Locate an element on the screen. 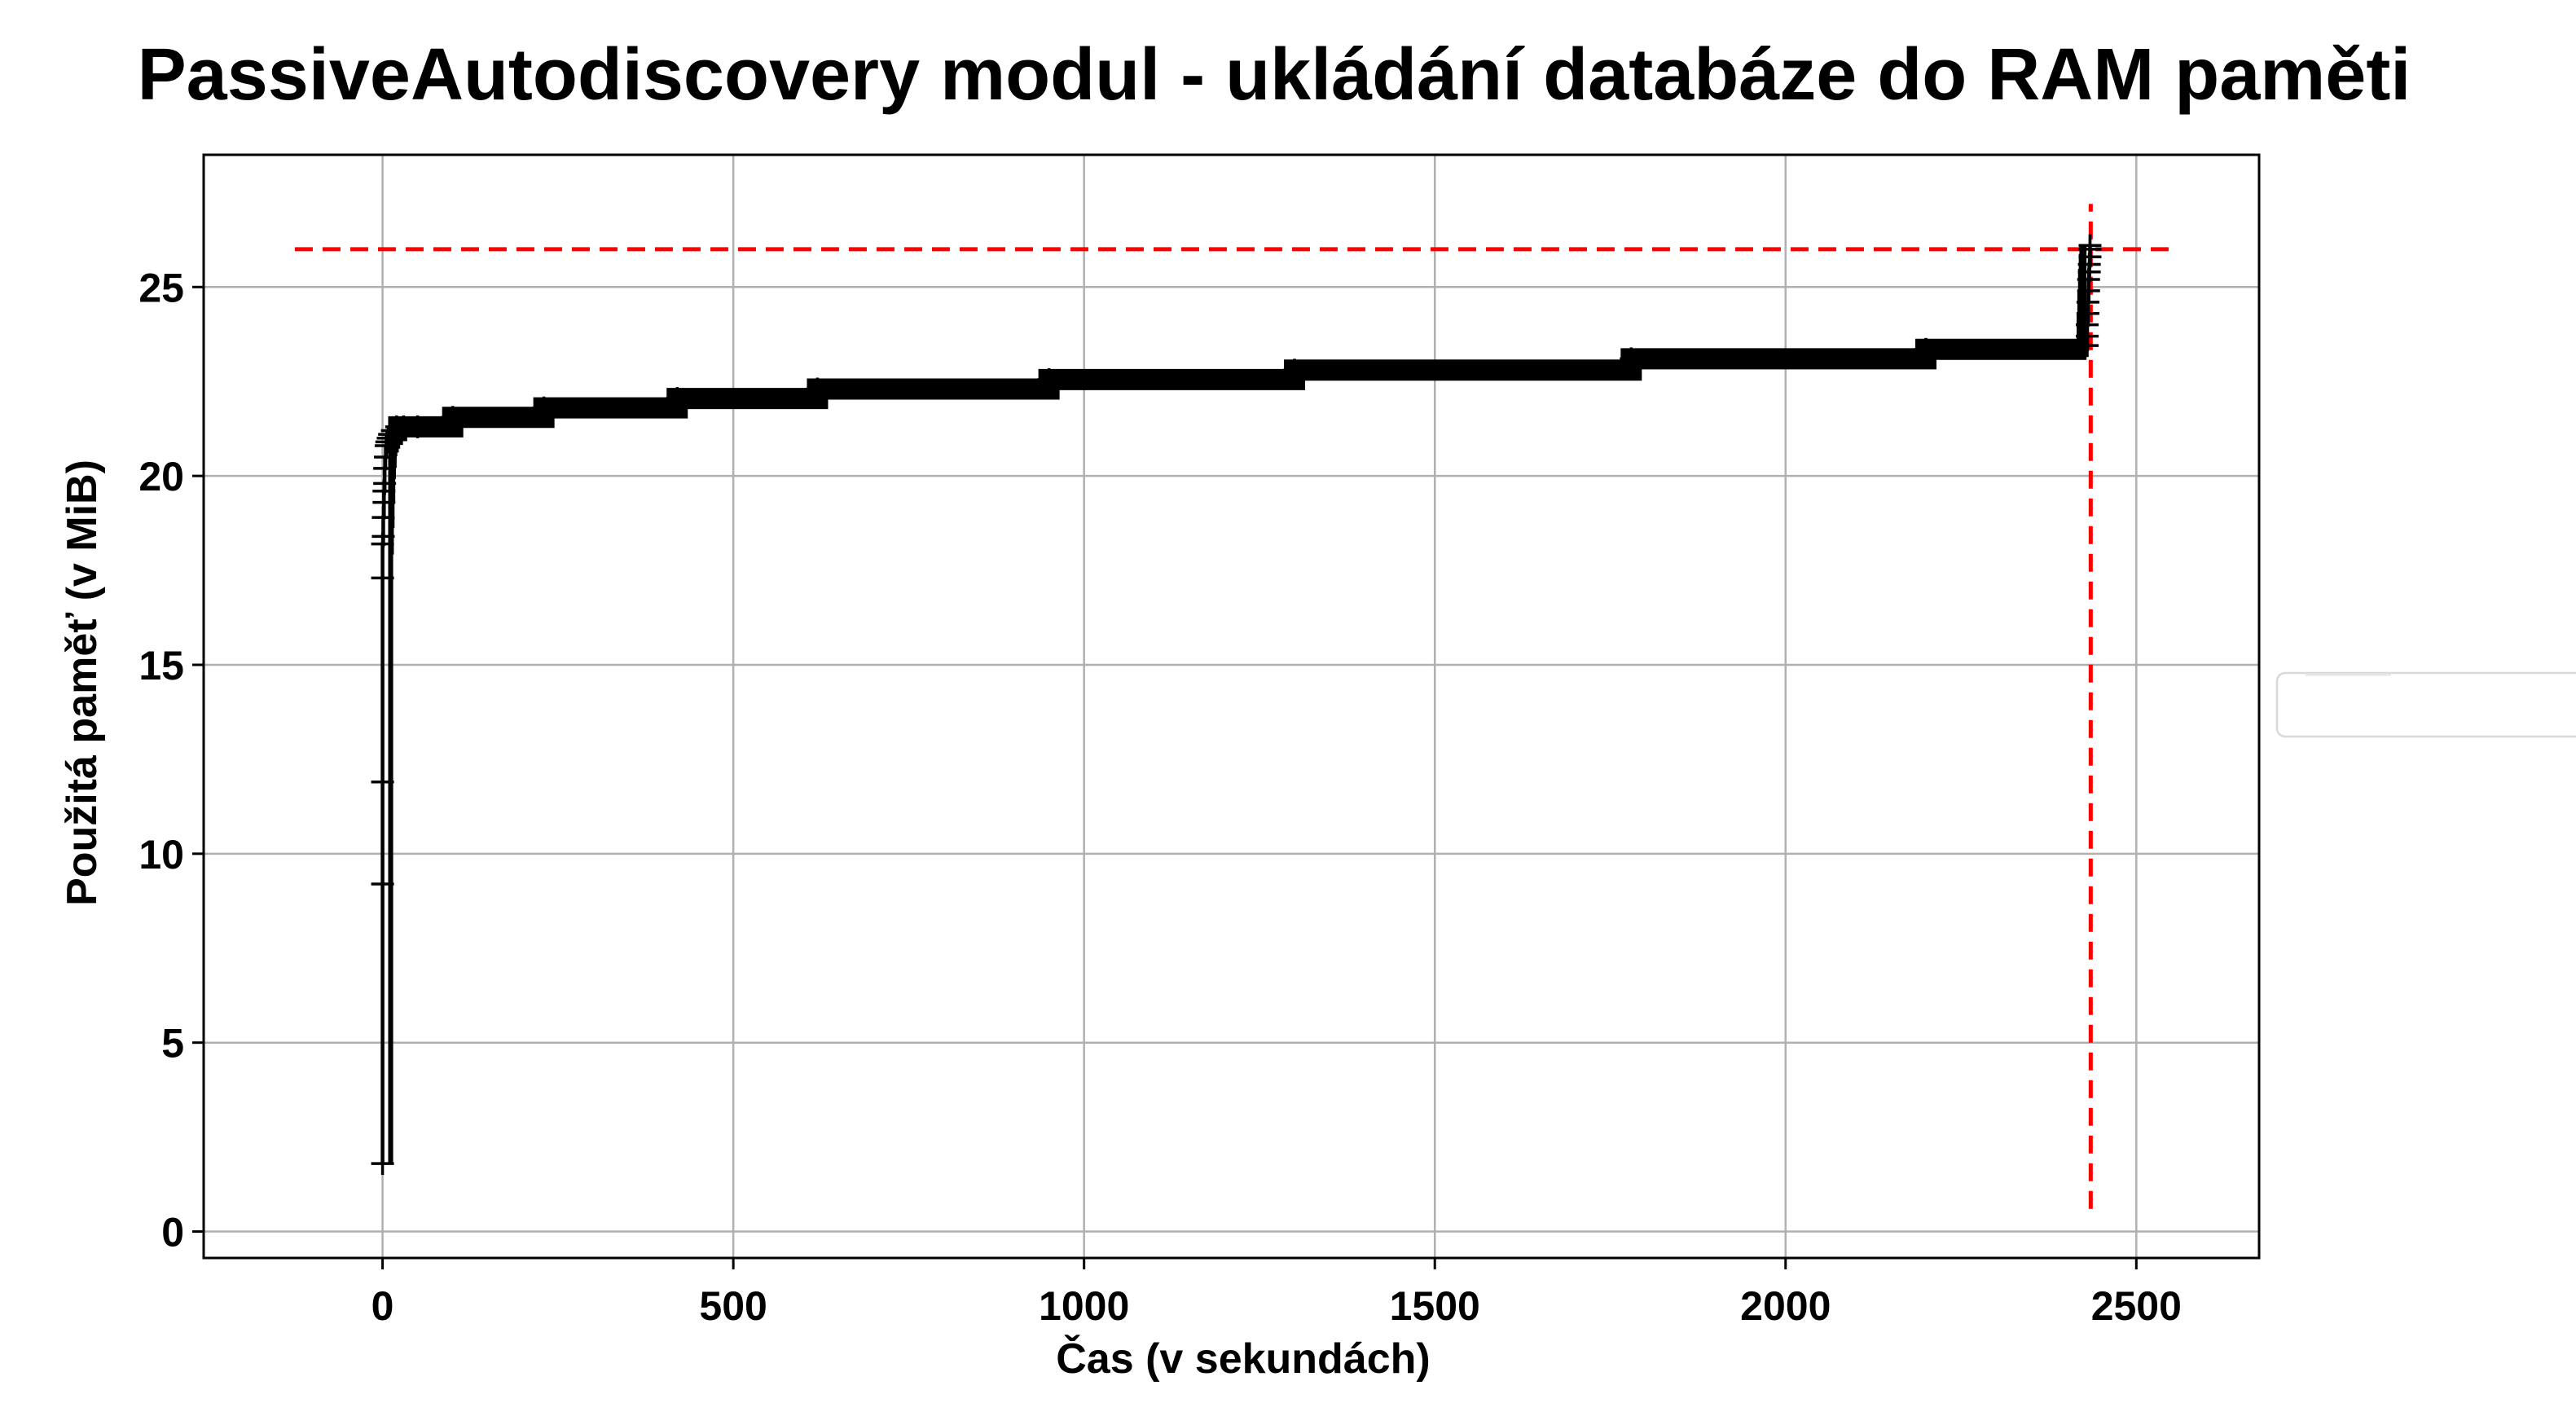 Image resolution: width=2576 pixels, height=1403 pixels. y-axis-label: Použitá paměť (v MiB) is located at coordinates (82, 683).